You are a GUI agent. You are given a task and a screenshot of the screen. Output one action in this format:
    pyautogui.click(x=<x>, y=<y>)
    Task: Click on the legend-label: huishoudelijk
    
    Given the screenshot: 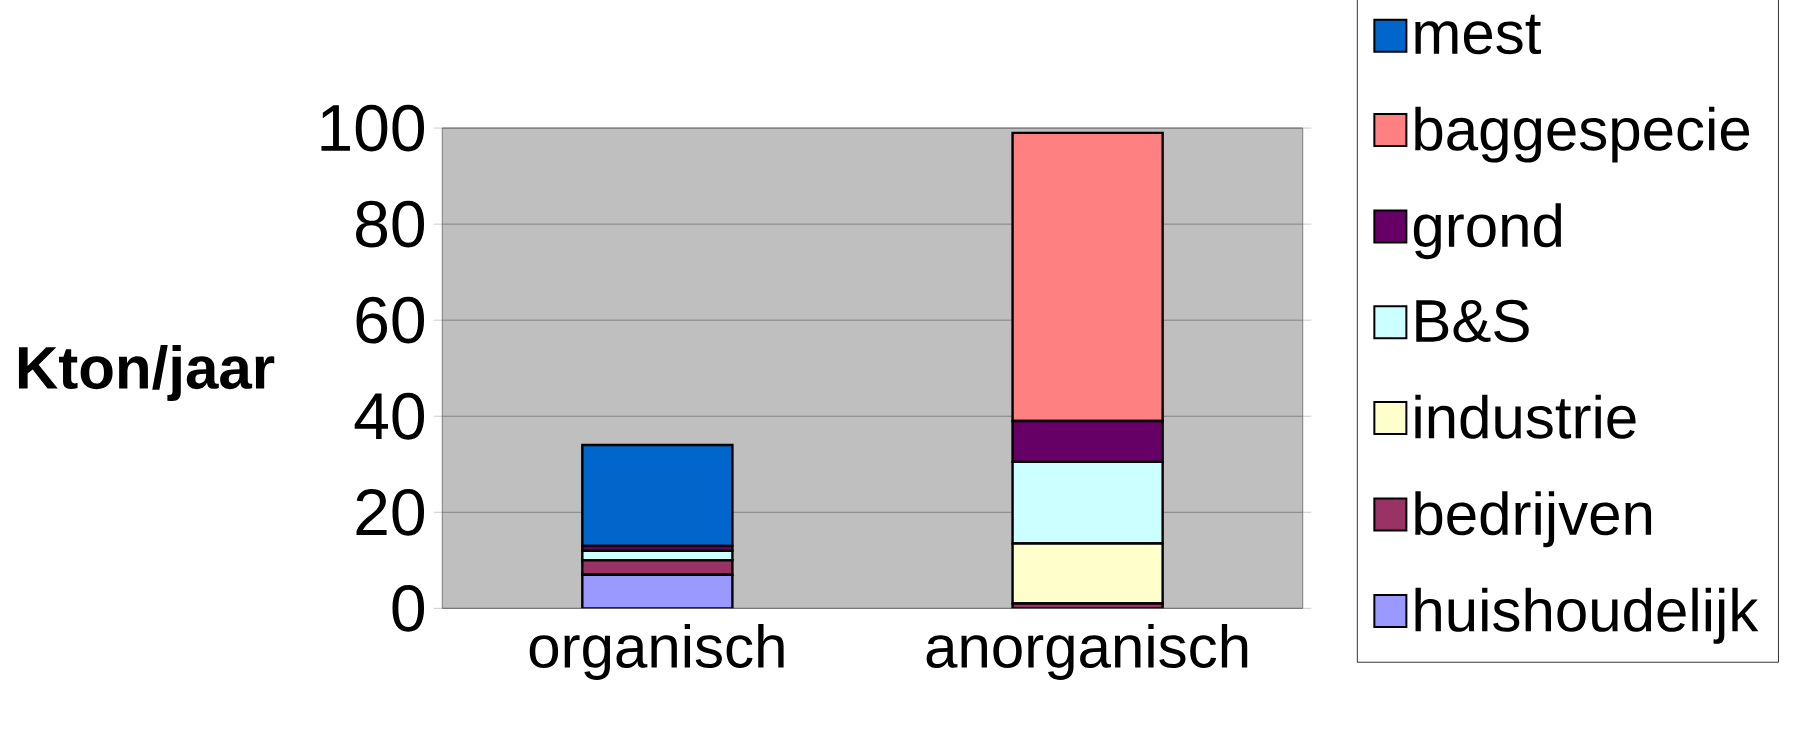 What is the action you would take?
    pyautogui.click(x=1587, y=615)
    